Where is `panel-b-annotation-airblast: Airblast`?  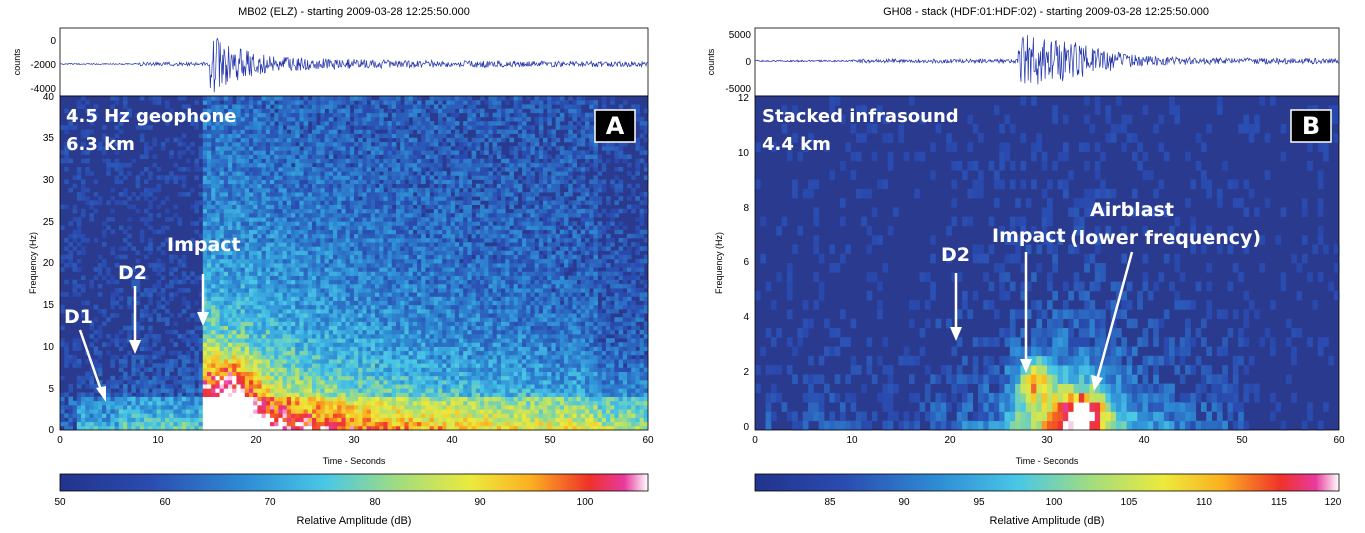 panel-b-annotation-airblast: Airblast is located at coordinates (1132, 210).